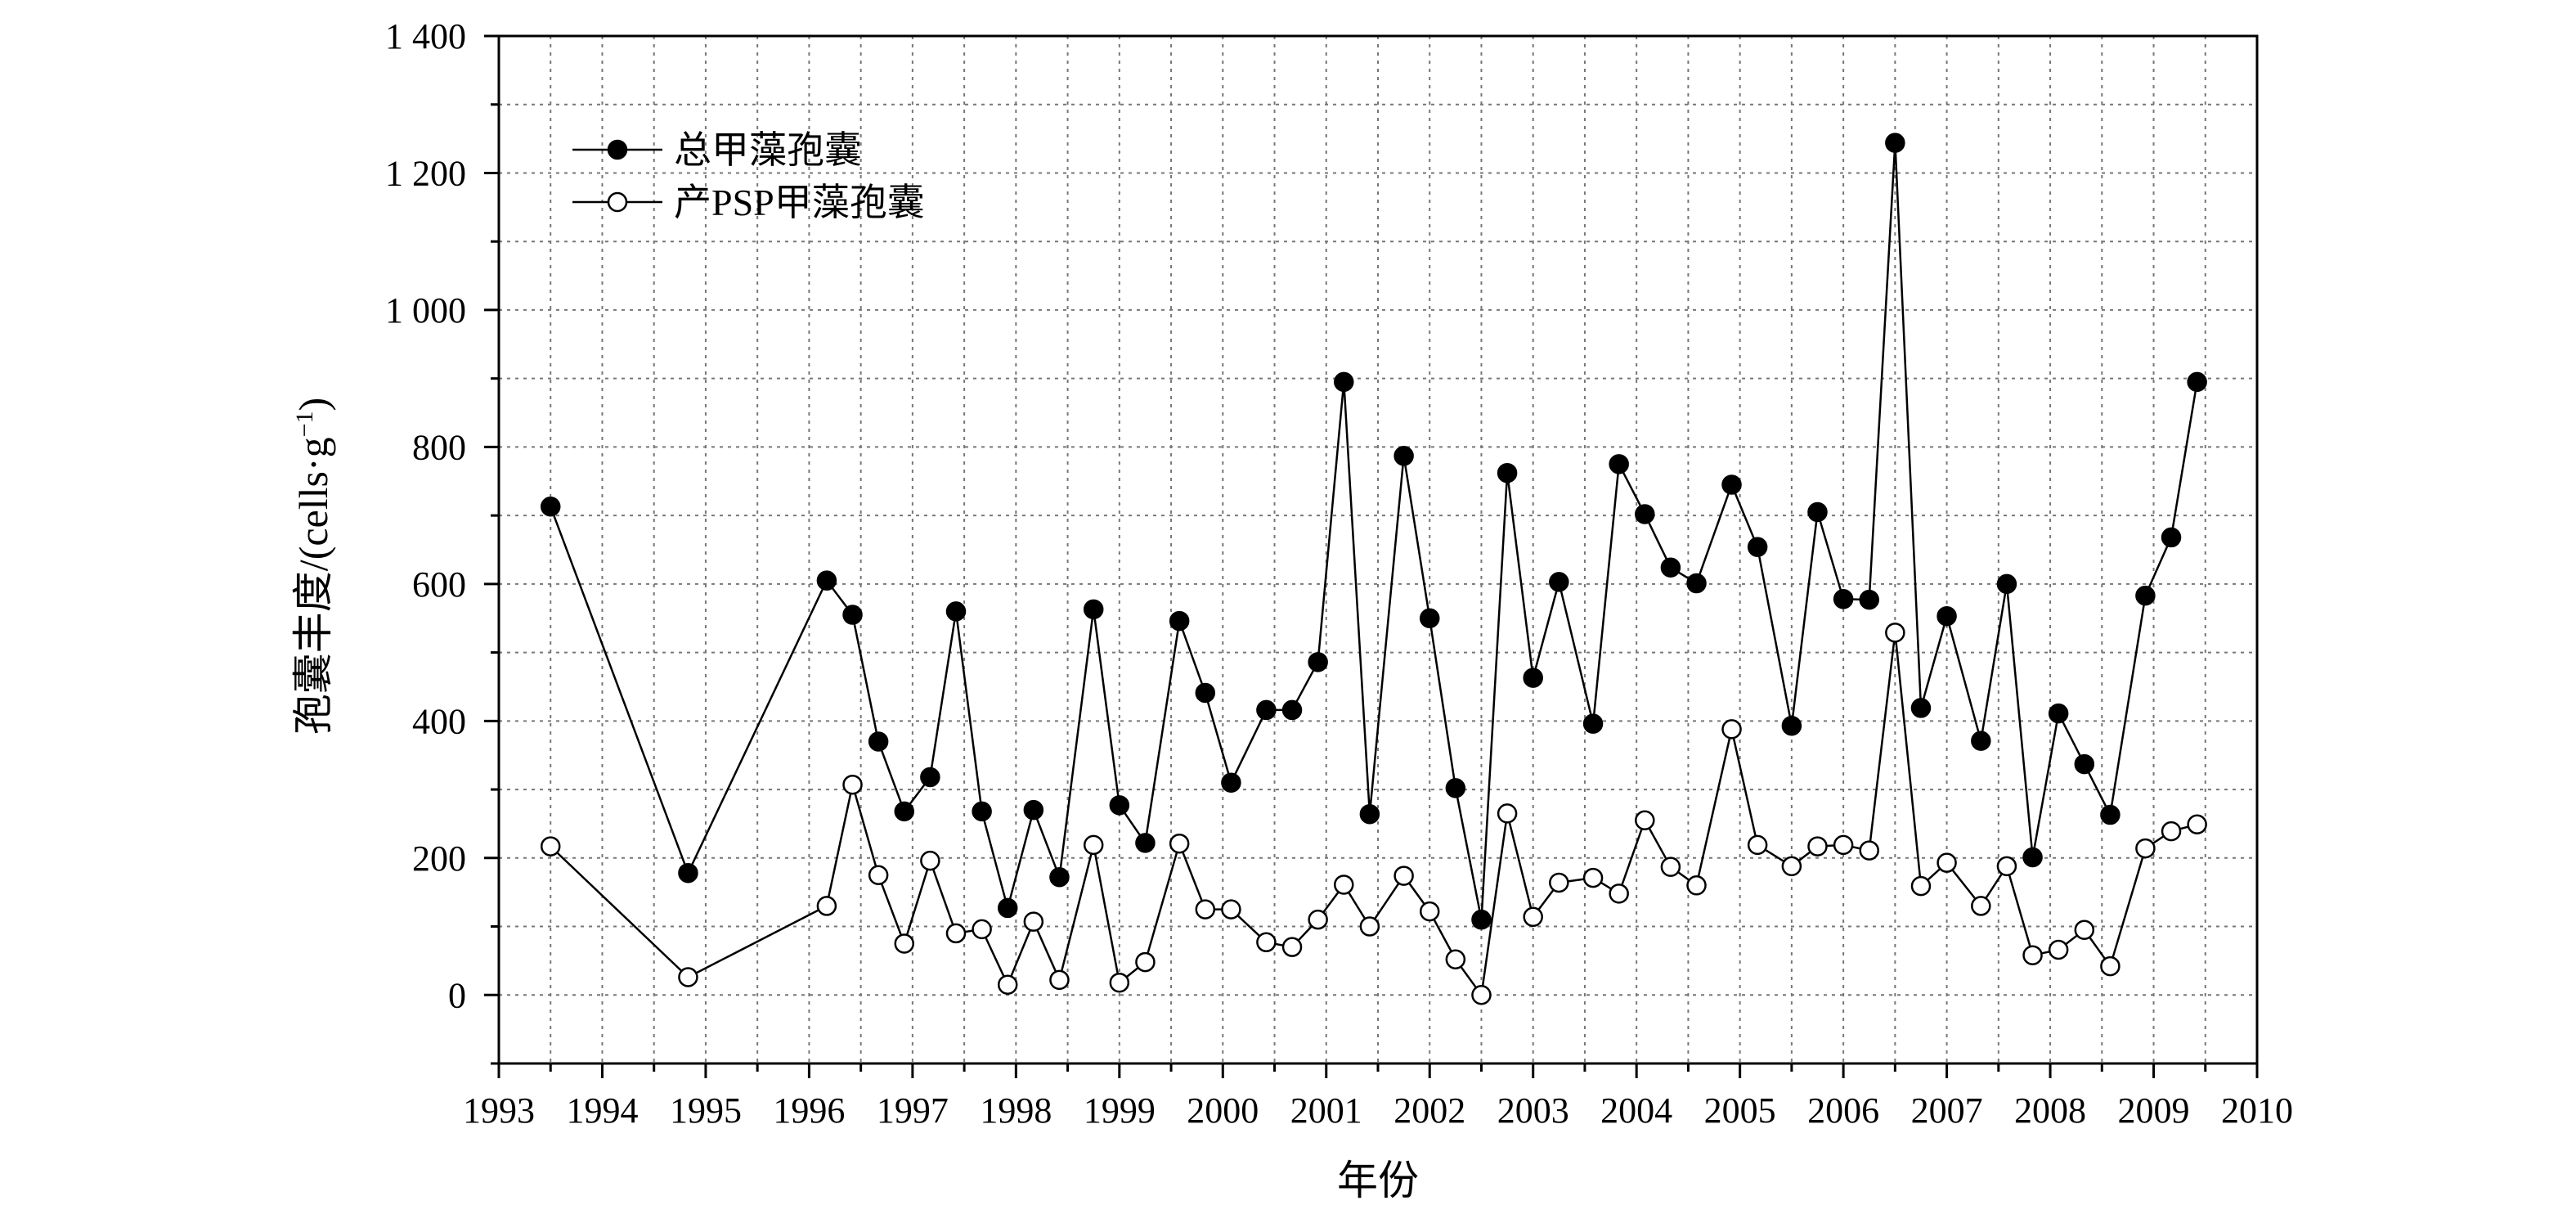 The height and width of the screenshot is (1223, 2576). Describe the element at coordinates (439, 859) in the screenshot. I see `y-tick-label: 200` at that location.